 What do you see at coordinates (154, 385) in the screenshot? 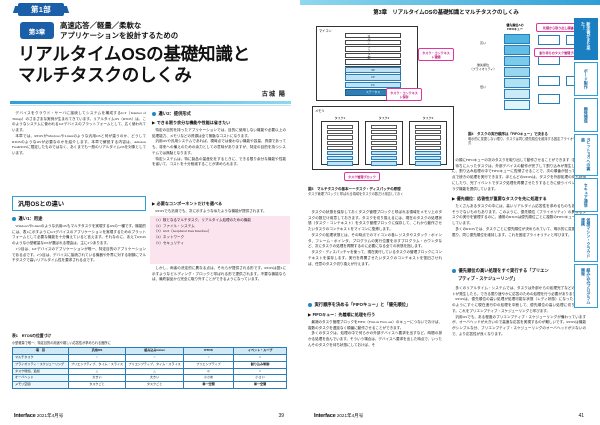
I see `table-cell: タスクごと` at bounding box center [154, 385].